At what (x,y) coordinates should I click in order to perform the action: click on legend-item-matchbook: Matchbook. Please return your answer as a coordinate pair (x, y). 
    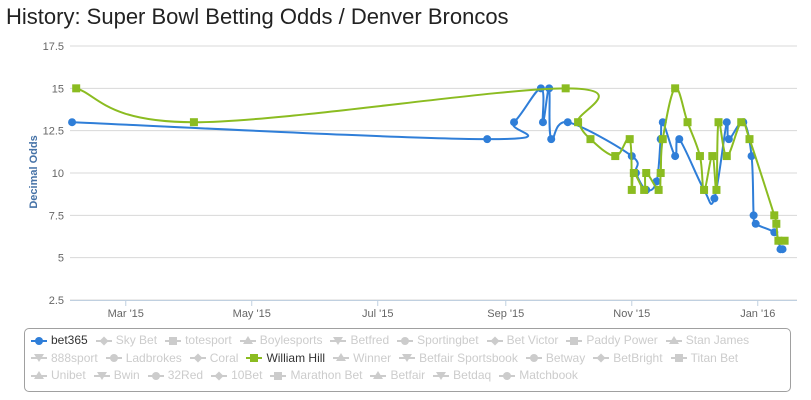
    Looking at the image, I should click on (538, 376).